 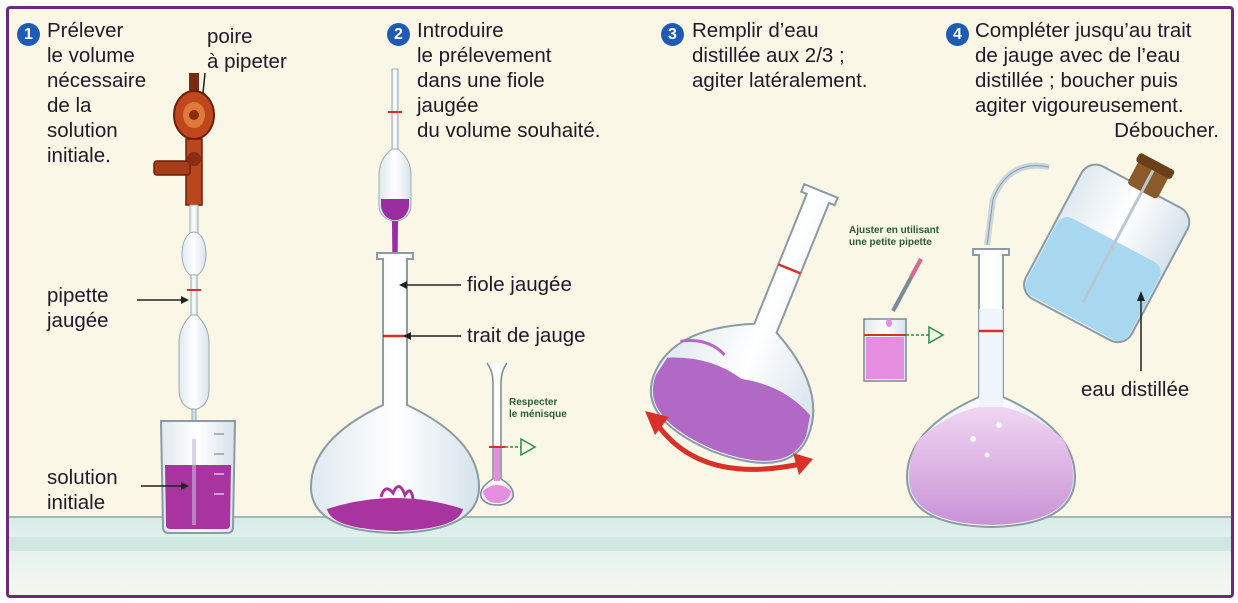 What do you see at coordinates (85, 30) in the screenshot?
I see `step-1-line: Prélever` at bounding box center [85, 30].